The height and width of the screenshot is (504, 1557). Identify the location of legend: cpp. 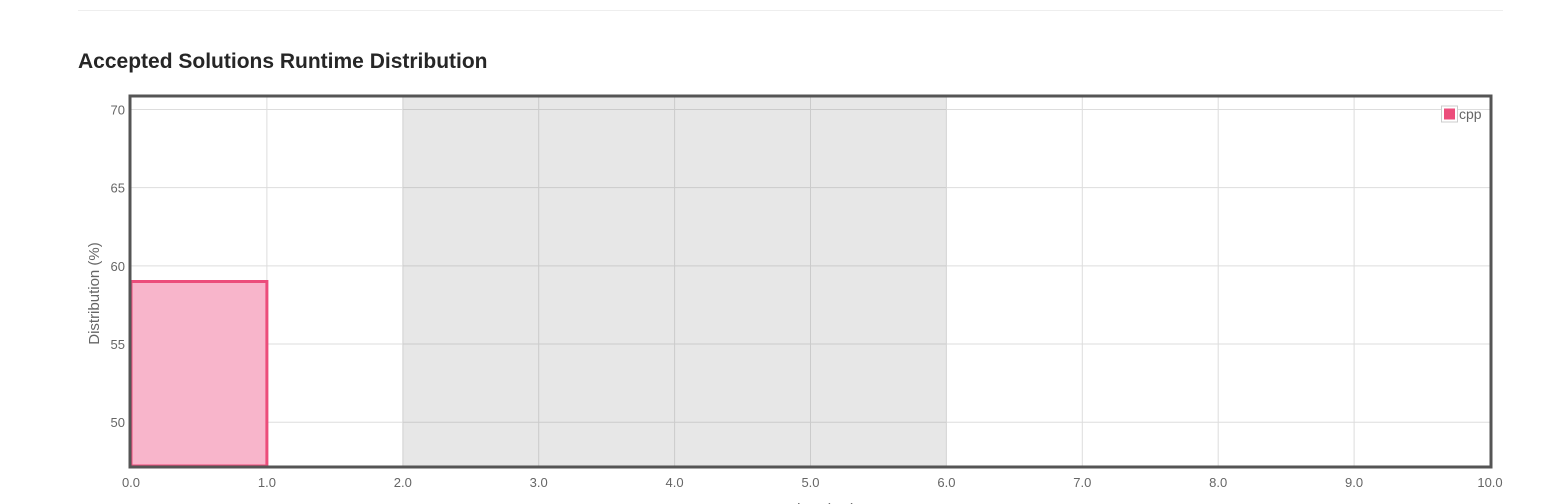
(1461, 114).